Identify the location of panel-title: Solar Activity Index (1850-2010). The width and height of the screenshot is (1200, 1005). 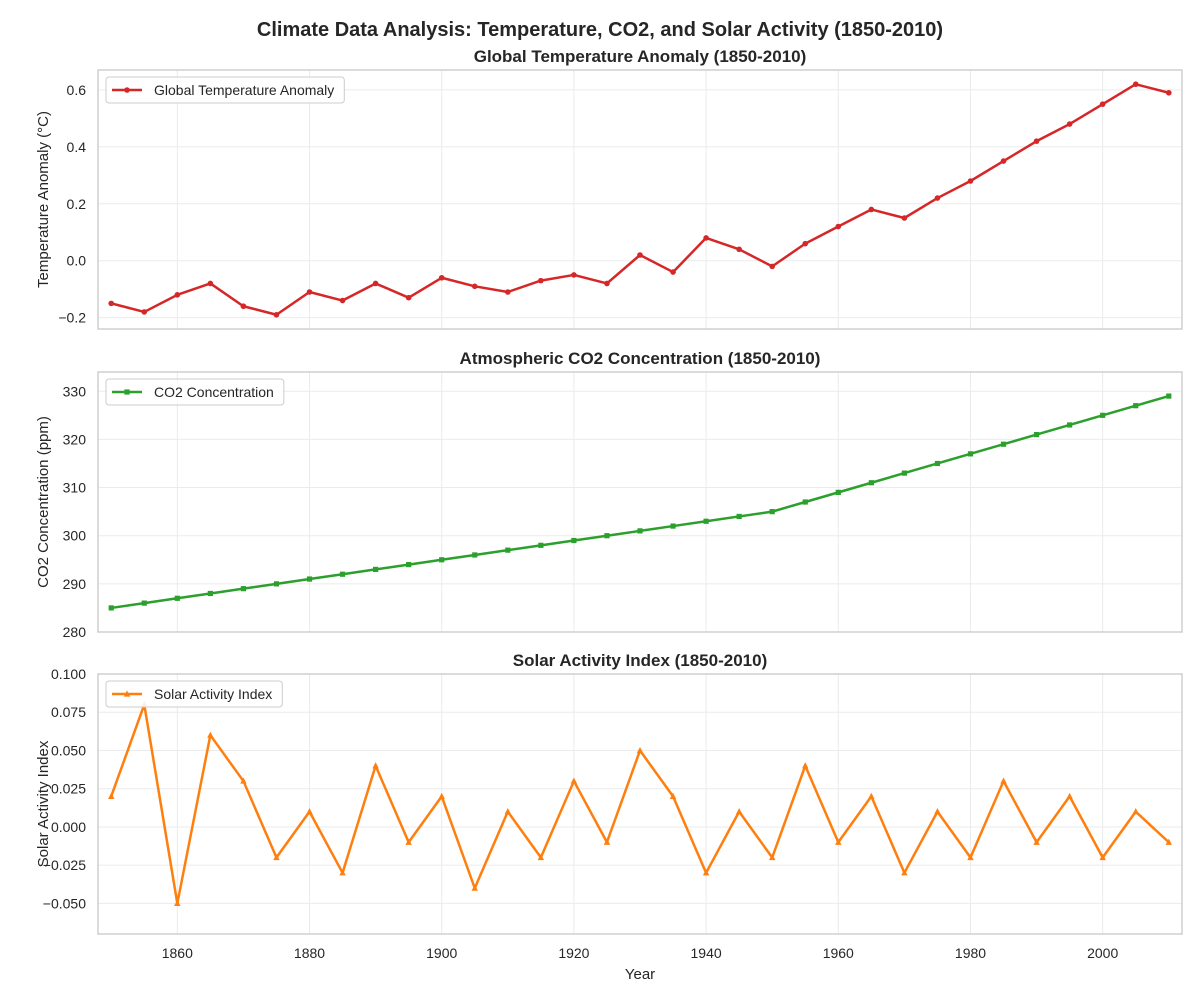
(640, 660).